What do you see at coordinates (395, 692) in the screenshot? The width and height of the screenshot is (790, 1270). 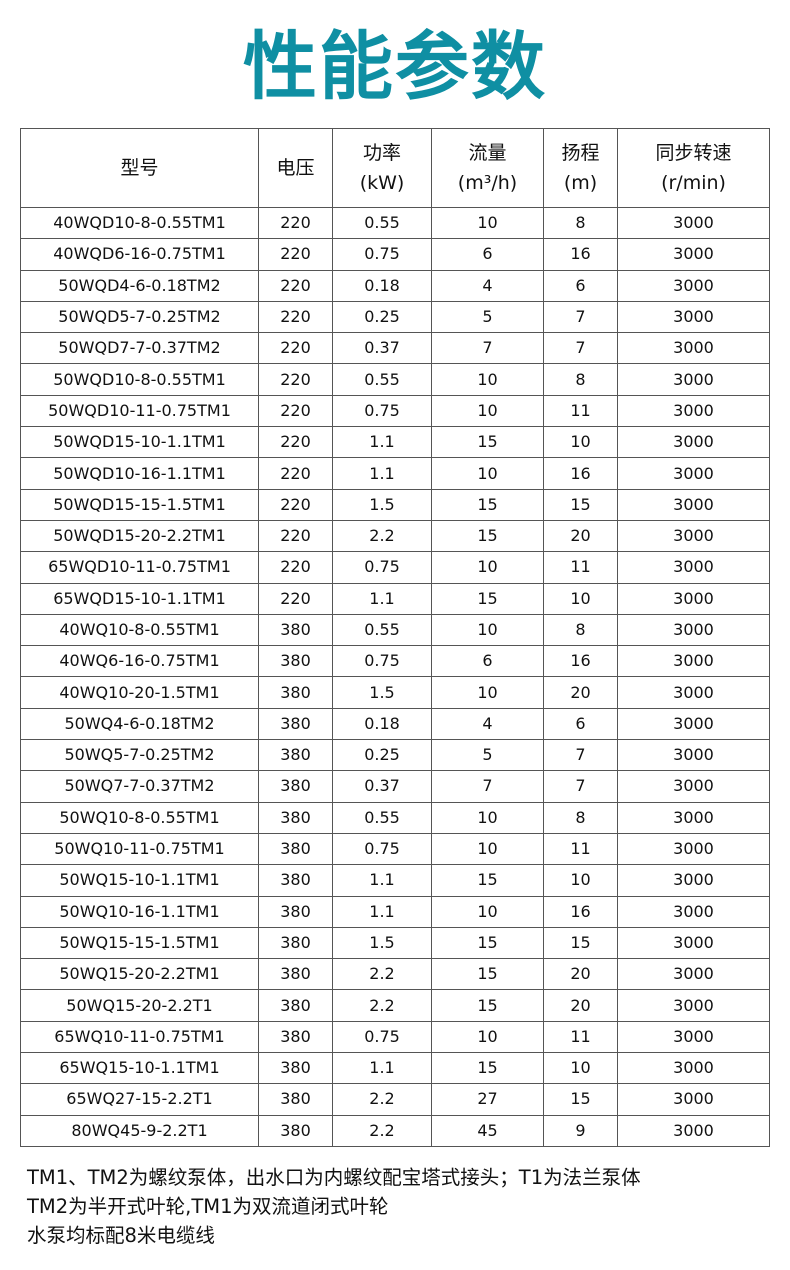 I see `table-row: 40WQ10-20-1.5TM1 380 1.5 10 20 3000` at bounding box center [395, 692].